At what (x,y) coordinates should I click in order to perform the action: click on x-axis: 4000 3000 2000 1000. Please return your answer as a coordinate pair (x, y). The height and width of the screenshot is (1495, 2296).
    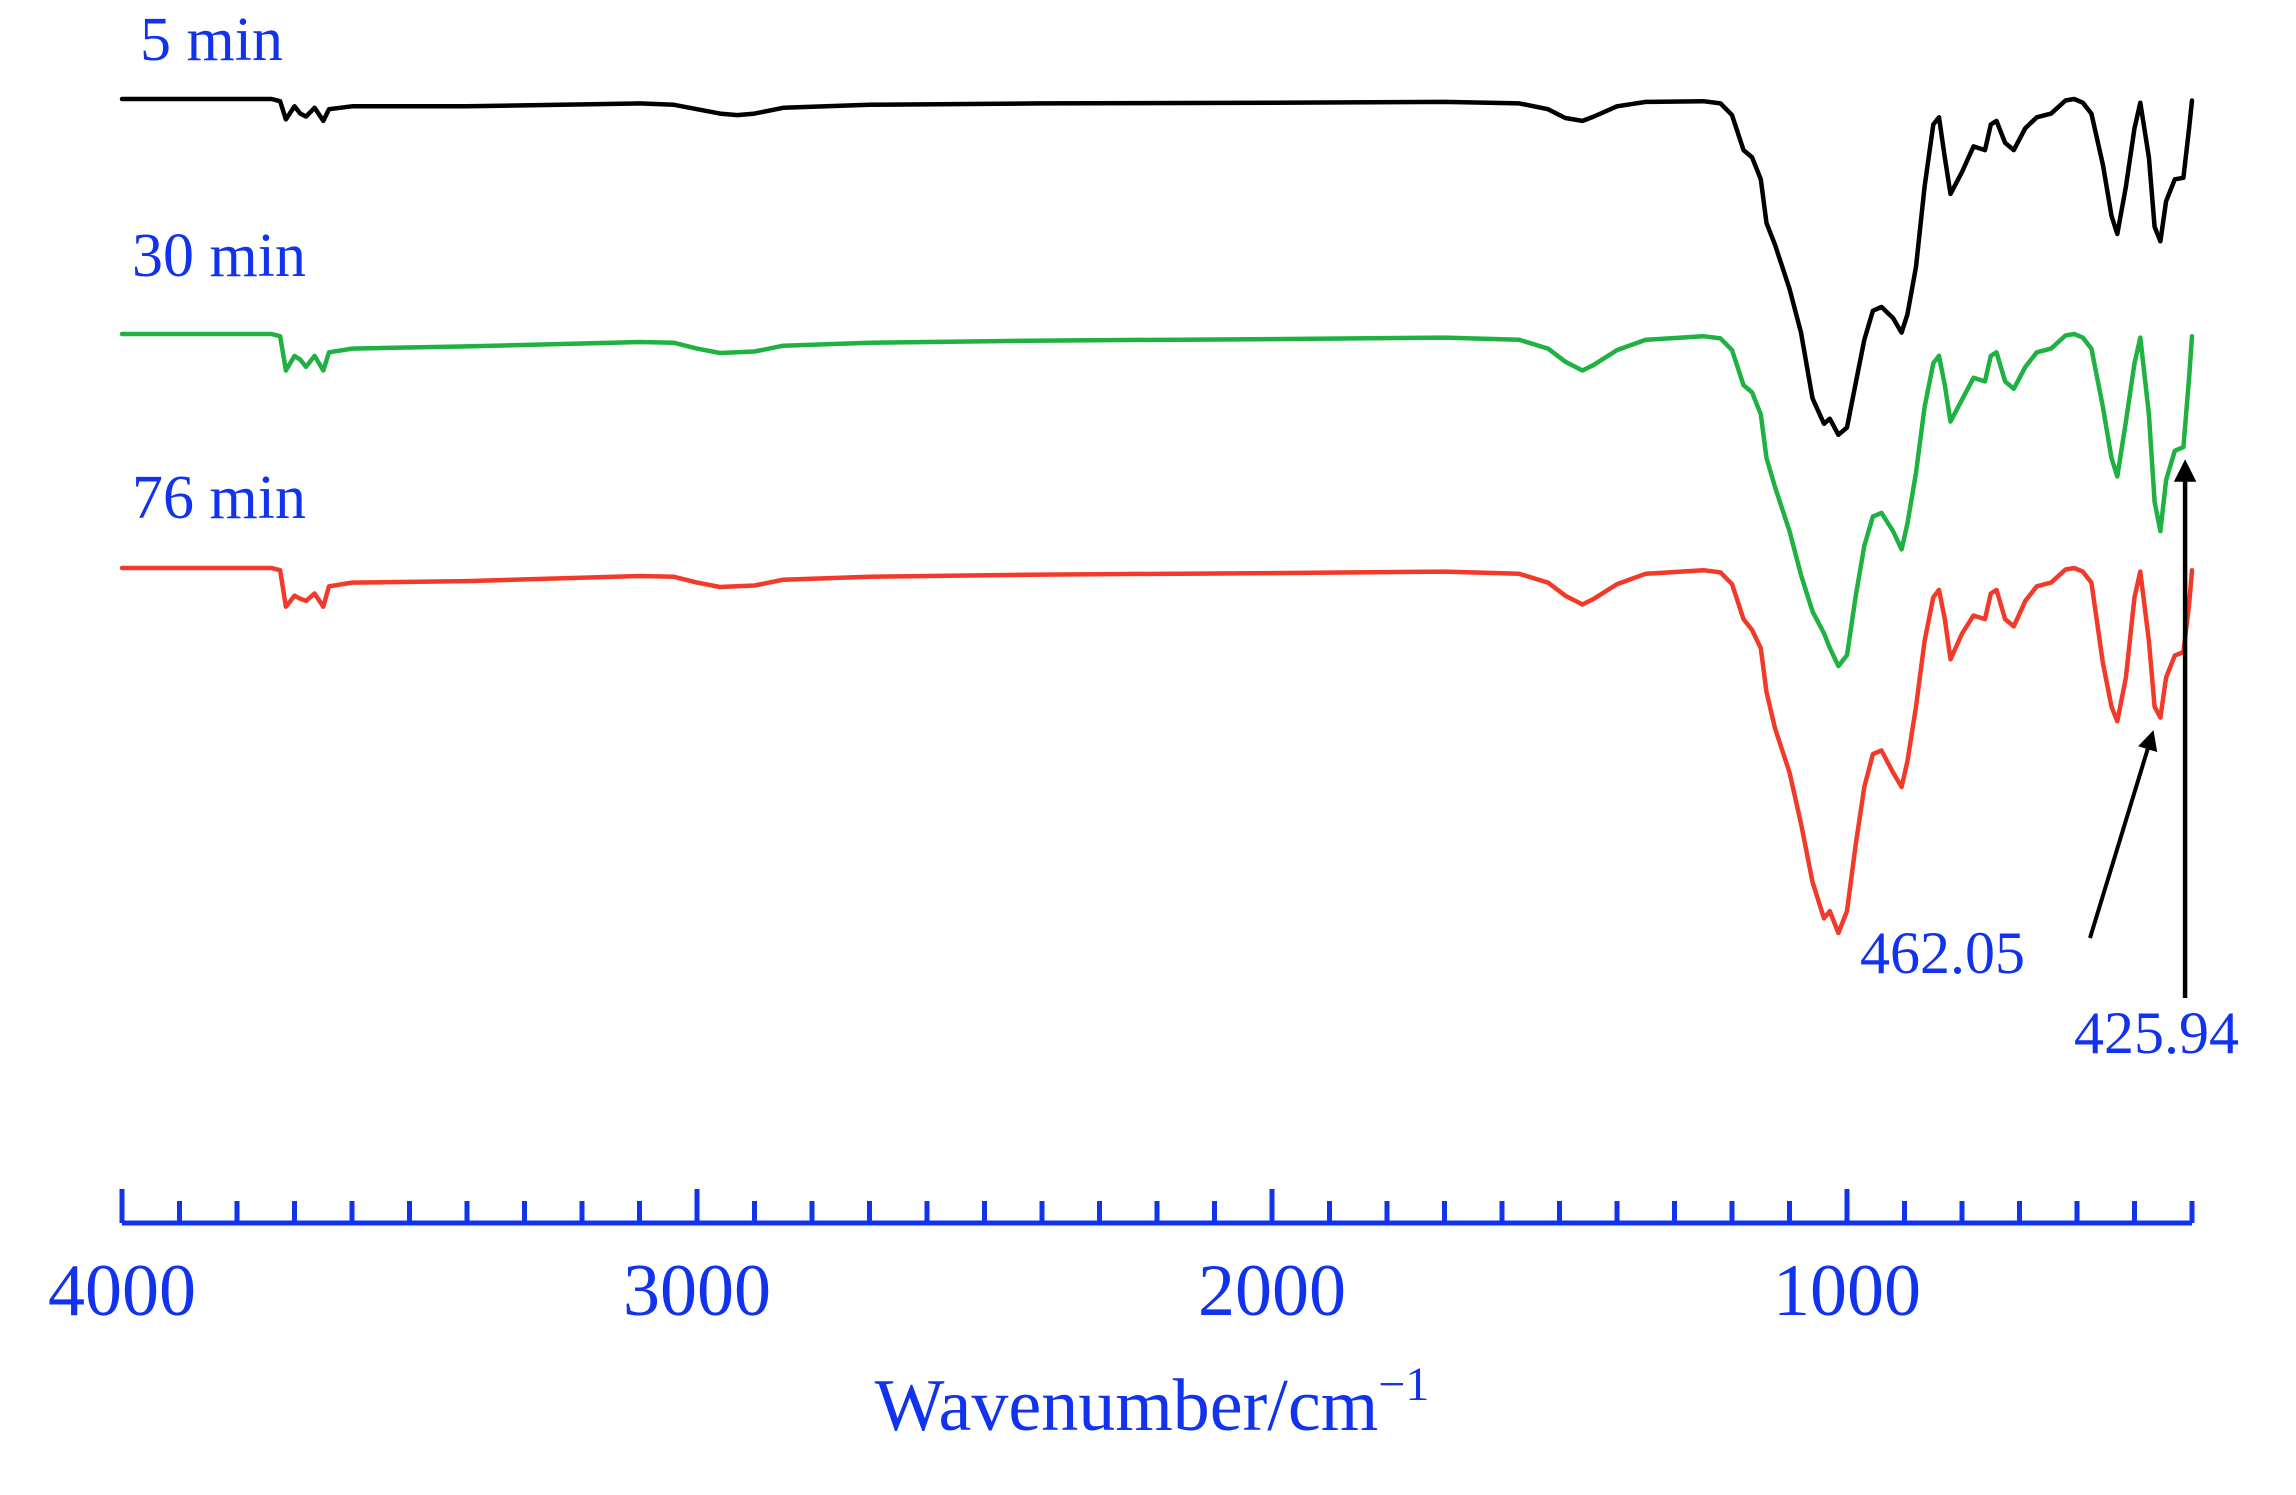
    Looking at the image, I should click on (1121, 1260).